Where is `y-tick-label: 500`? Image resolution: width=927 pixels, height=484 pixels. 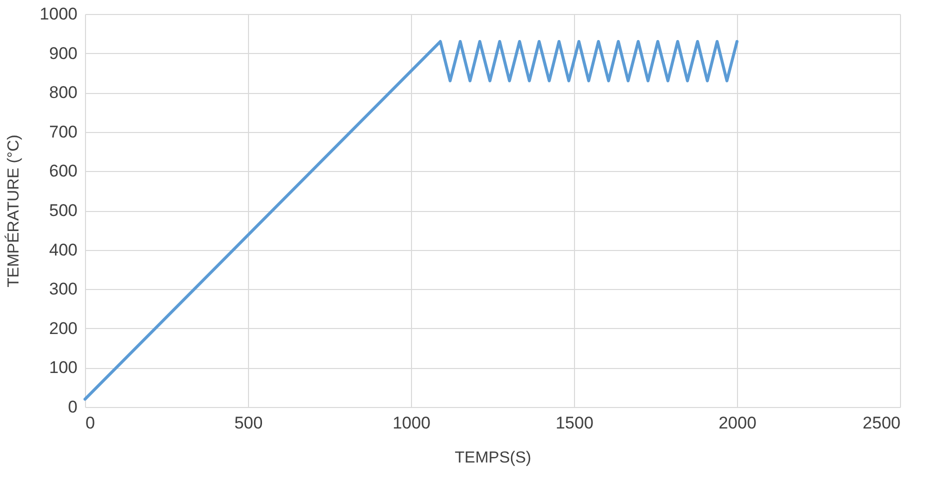 y-tick-label: 500 is located at coordinates (63, 210).